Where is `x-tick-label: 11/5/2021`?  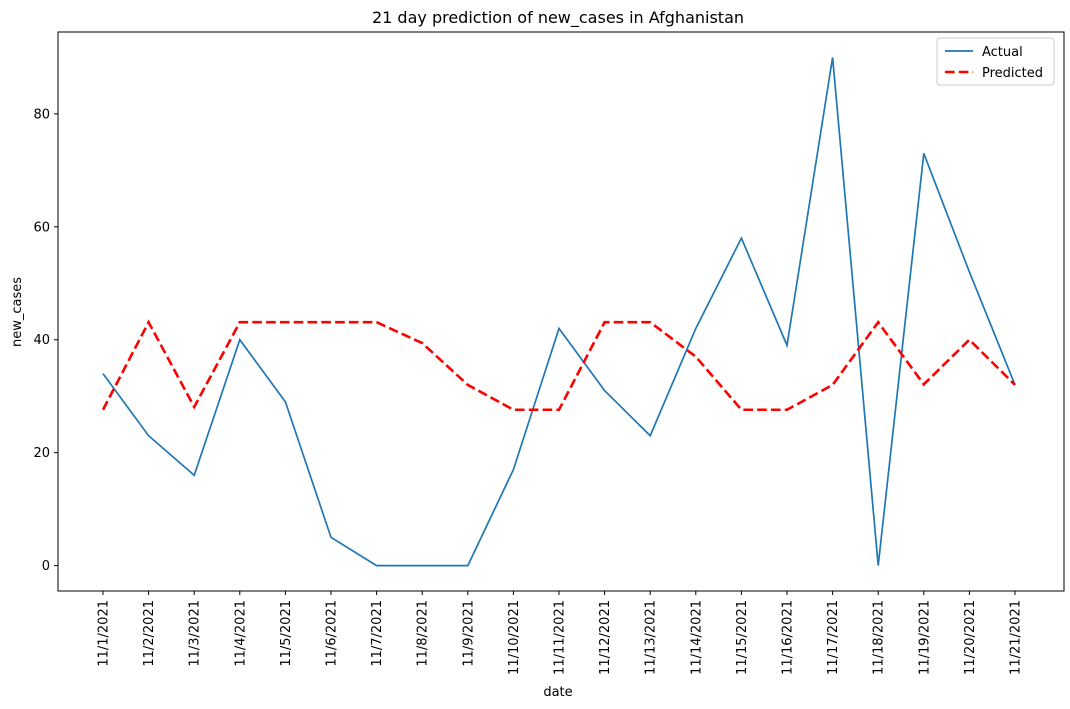 x-tick-label: 11/5/2021 is located at coordinates (286, 633).